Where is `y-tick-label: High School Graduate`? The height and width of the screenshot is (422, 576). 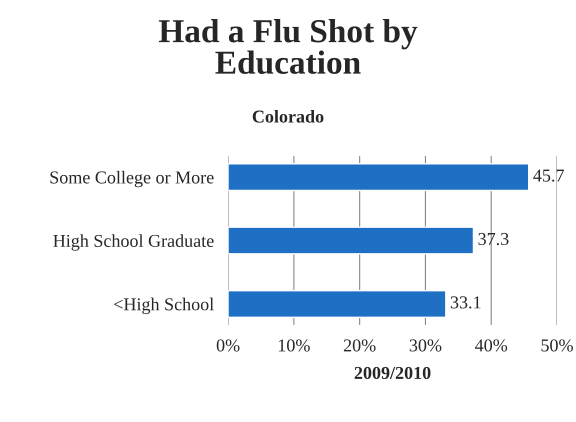
y-tick-label: High School Graduate is located at coordinates (133, 242).